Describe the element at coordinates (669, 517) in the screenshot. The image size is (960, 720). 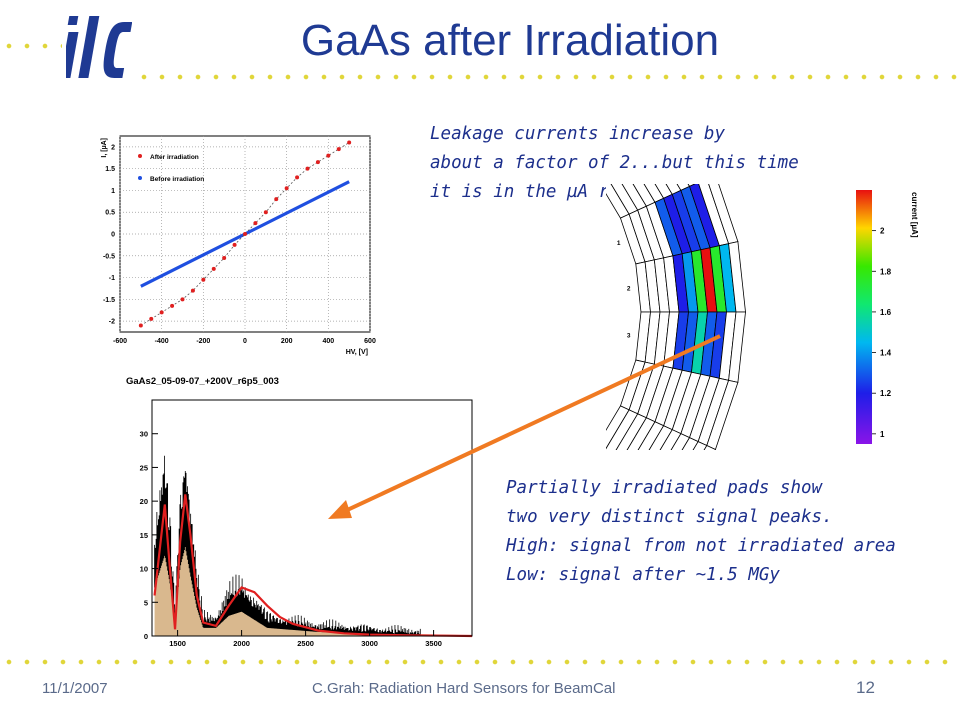
I see `pads-note-line: two very distinct signal peaks.` at that location.